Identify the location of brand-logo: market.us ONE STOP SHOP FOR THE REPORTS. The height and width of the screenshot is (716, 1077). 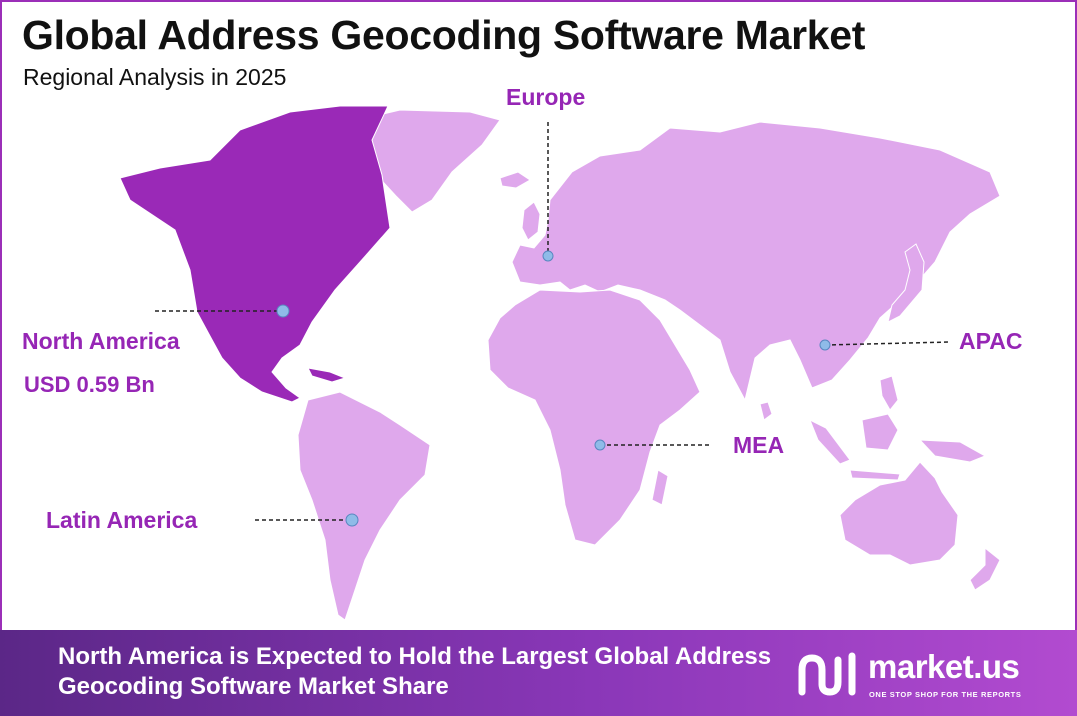
(921, 676).